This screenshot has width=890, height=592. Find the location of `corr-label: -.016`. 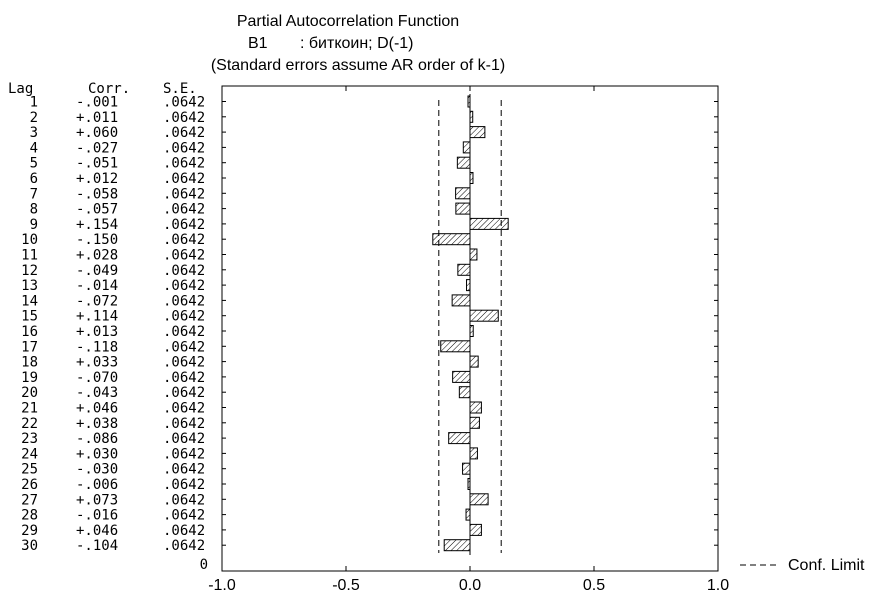

corr-label: -.016 is located at coordinates (97, 516).